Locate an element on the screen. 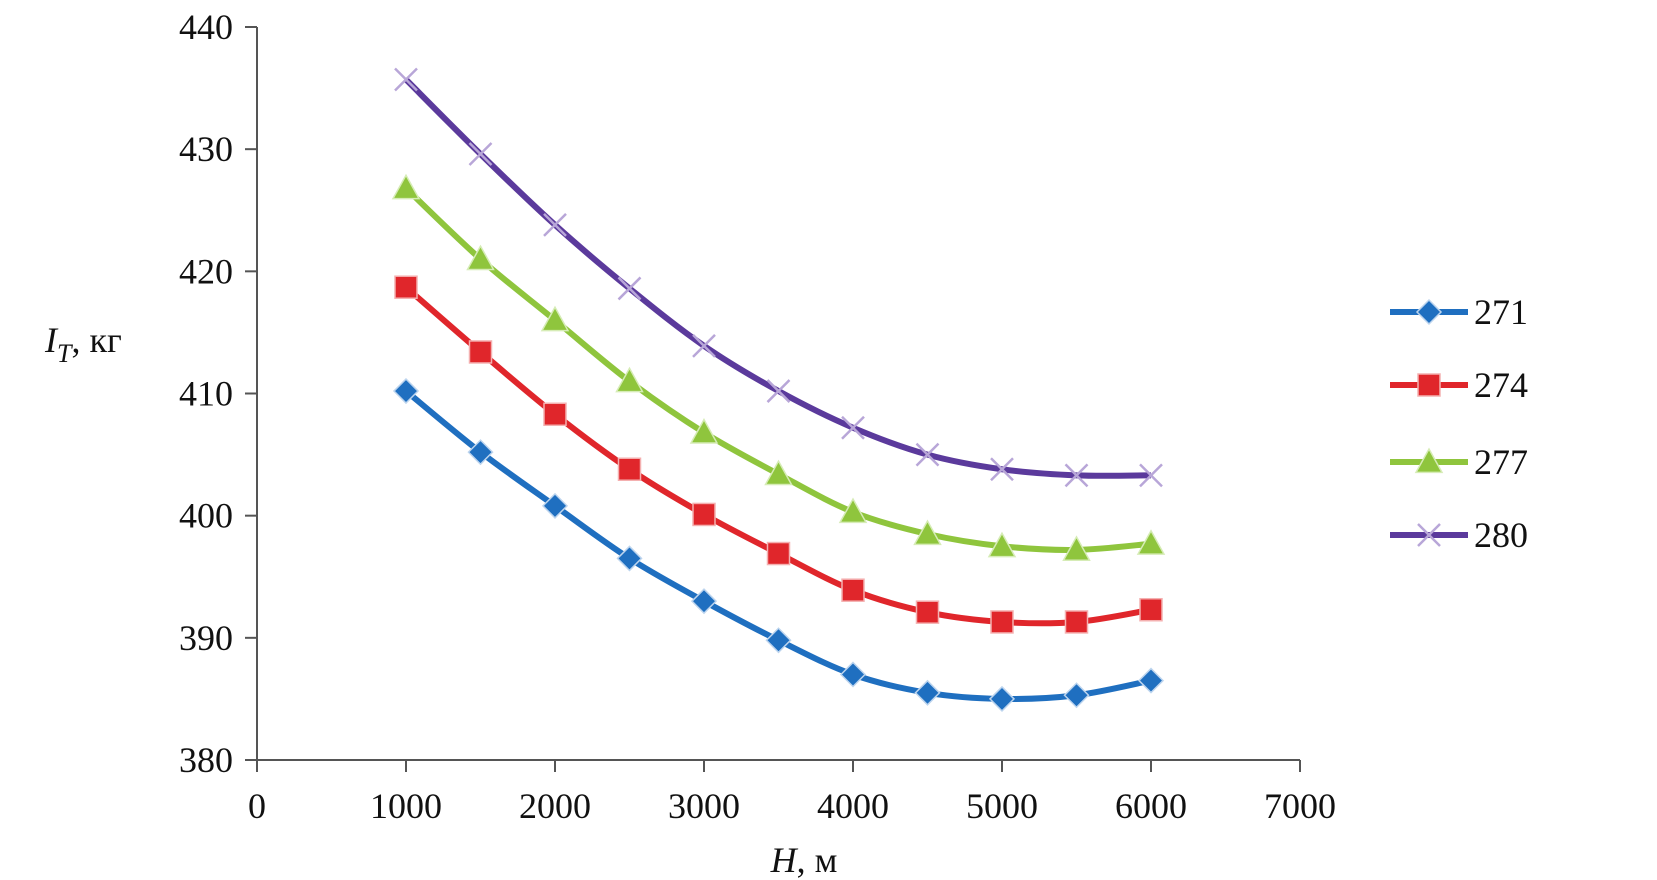 This screenshot has width=1657, height=880. x-tick-label: 3000 is located at coordinates (704, 806).